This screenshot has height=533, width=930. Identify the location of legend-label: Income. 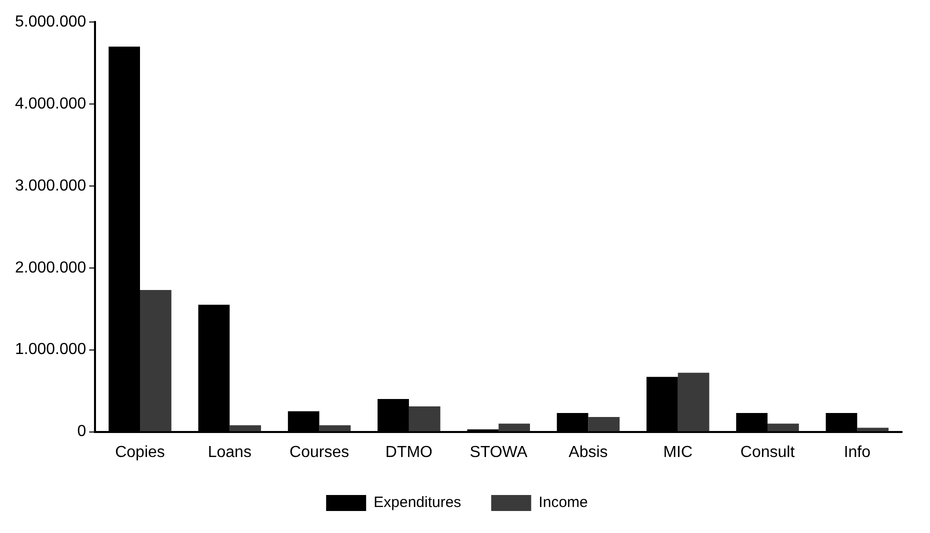
(563, 503).